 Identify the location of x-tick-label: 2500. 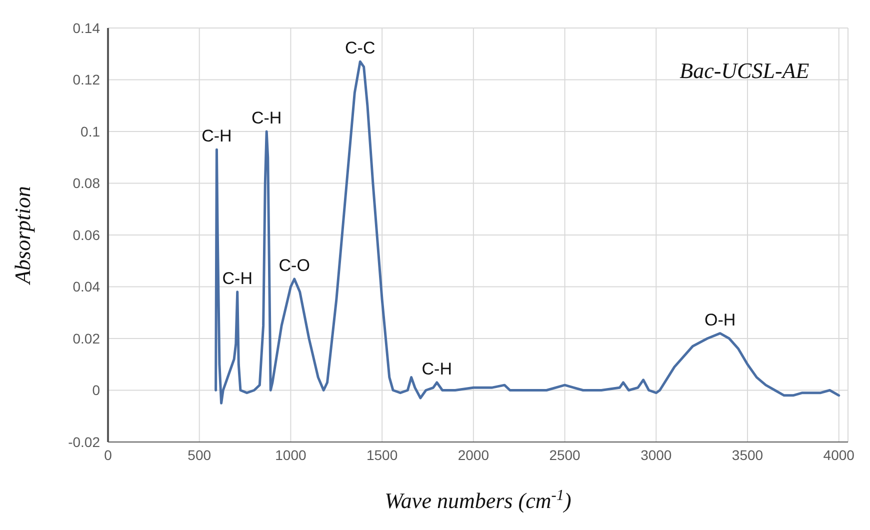
(565, 454).